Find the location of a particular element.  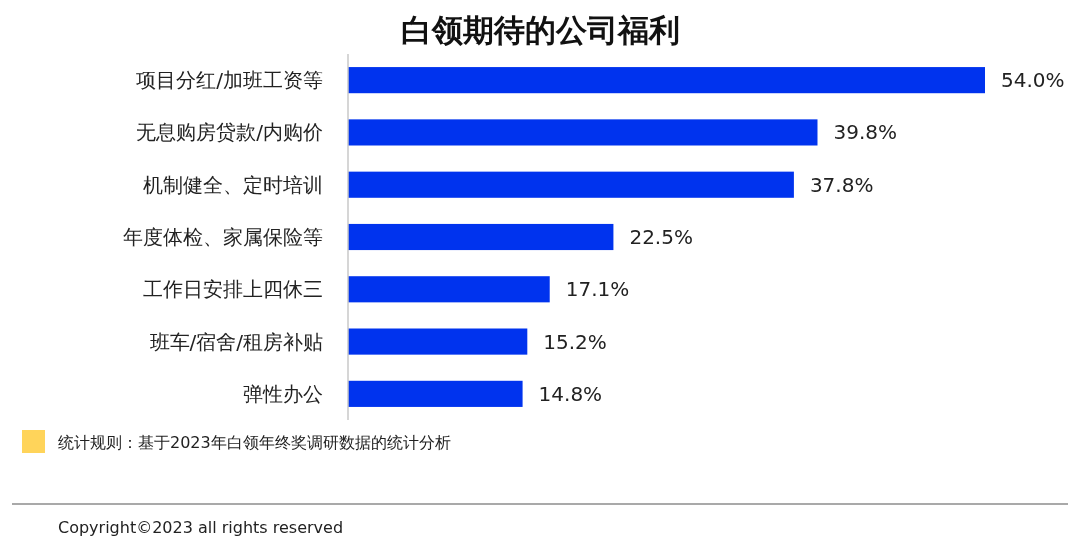

y-tick-label: 弹性办公 is located at coordinates (283, 393).